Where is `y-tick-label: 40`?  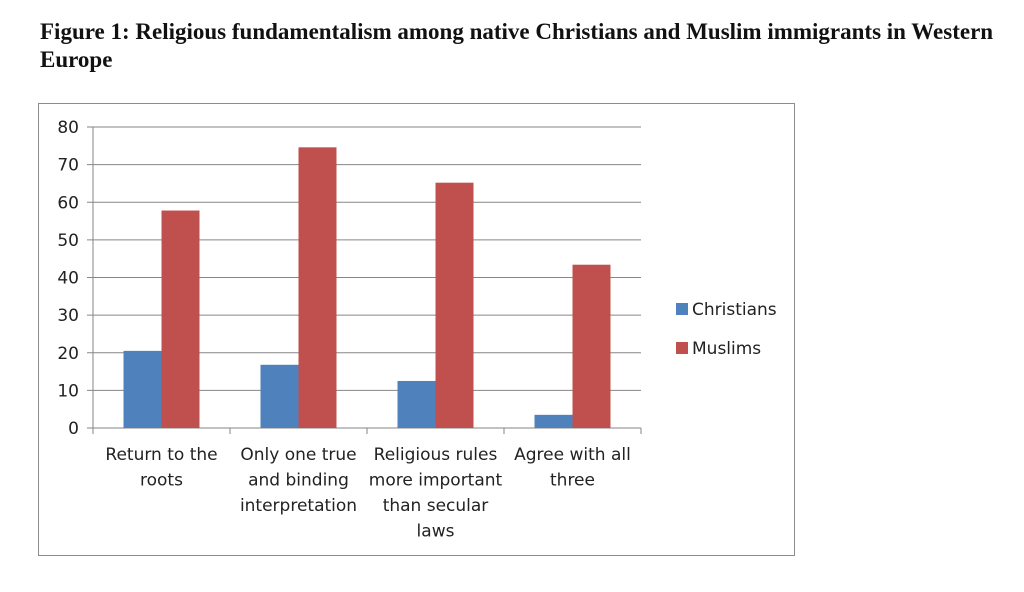 y-tick-label: 40 is located at coordinates (68, 279).